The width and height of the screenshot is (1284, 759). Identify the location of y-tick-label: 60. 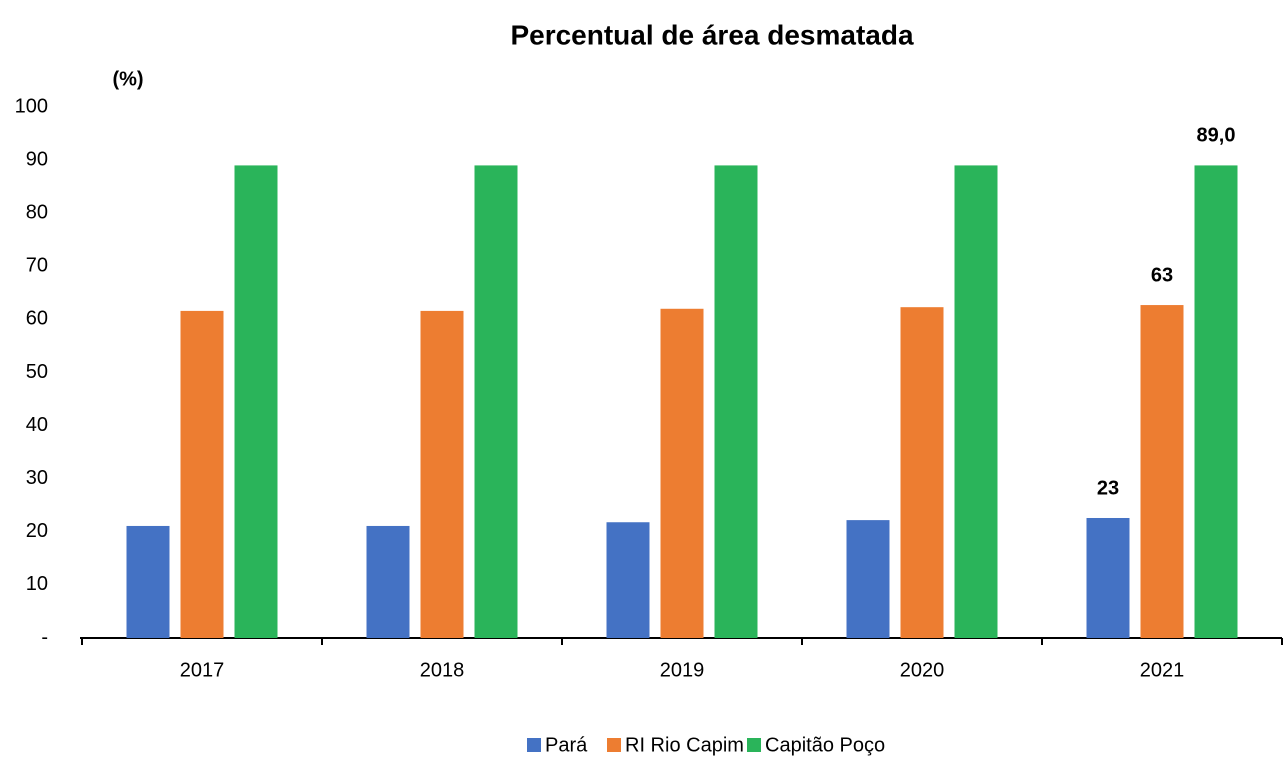
(37, 319).